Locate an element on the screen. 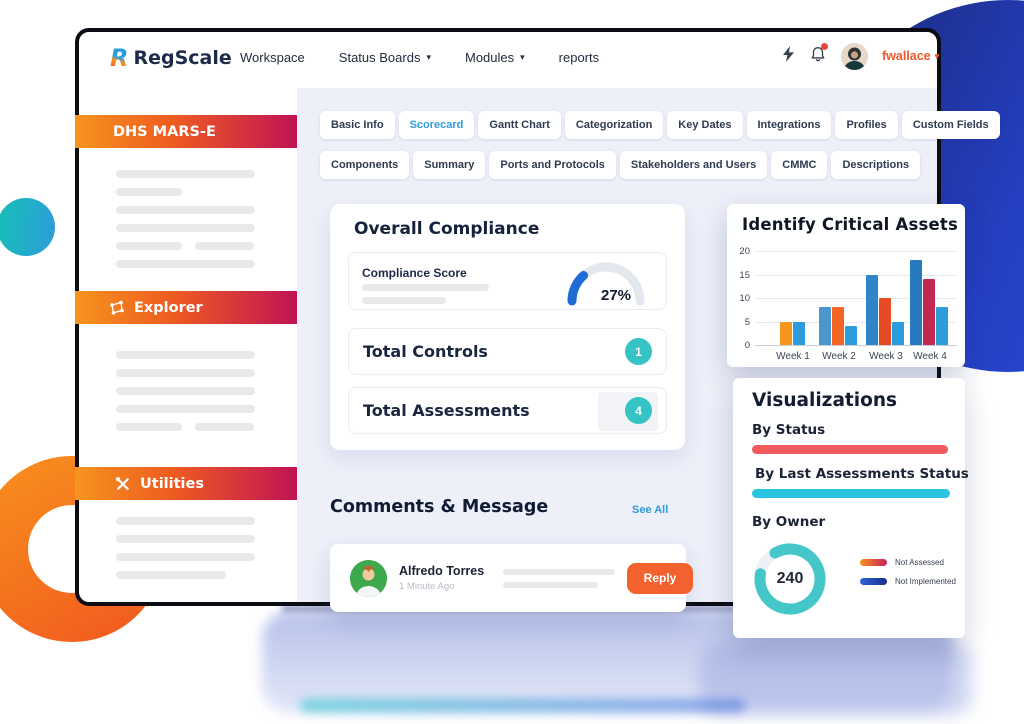  total-controls-badge: 1 is located at coordinates (638, 351).